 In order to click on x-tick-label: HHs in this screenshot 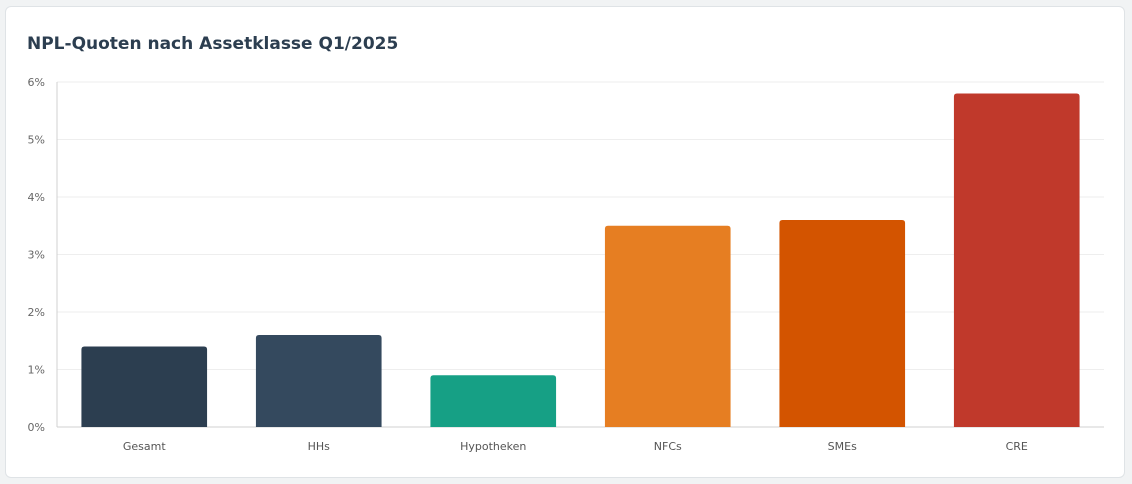, I will do `click(319, 446)`.